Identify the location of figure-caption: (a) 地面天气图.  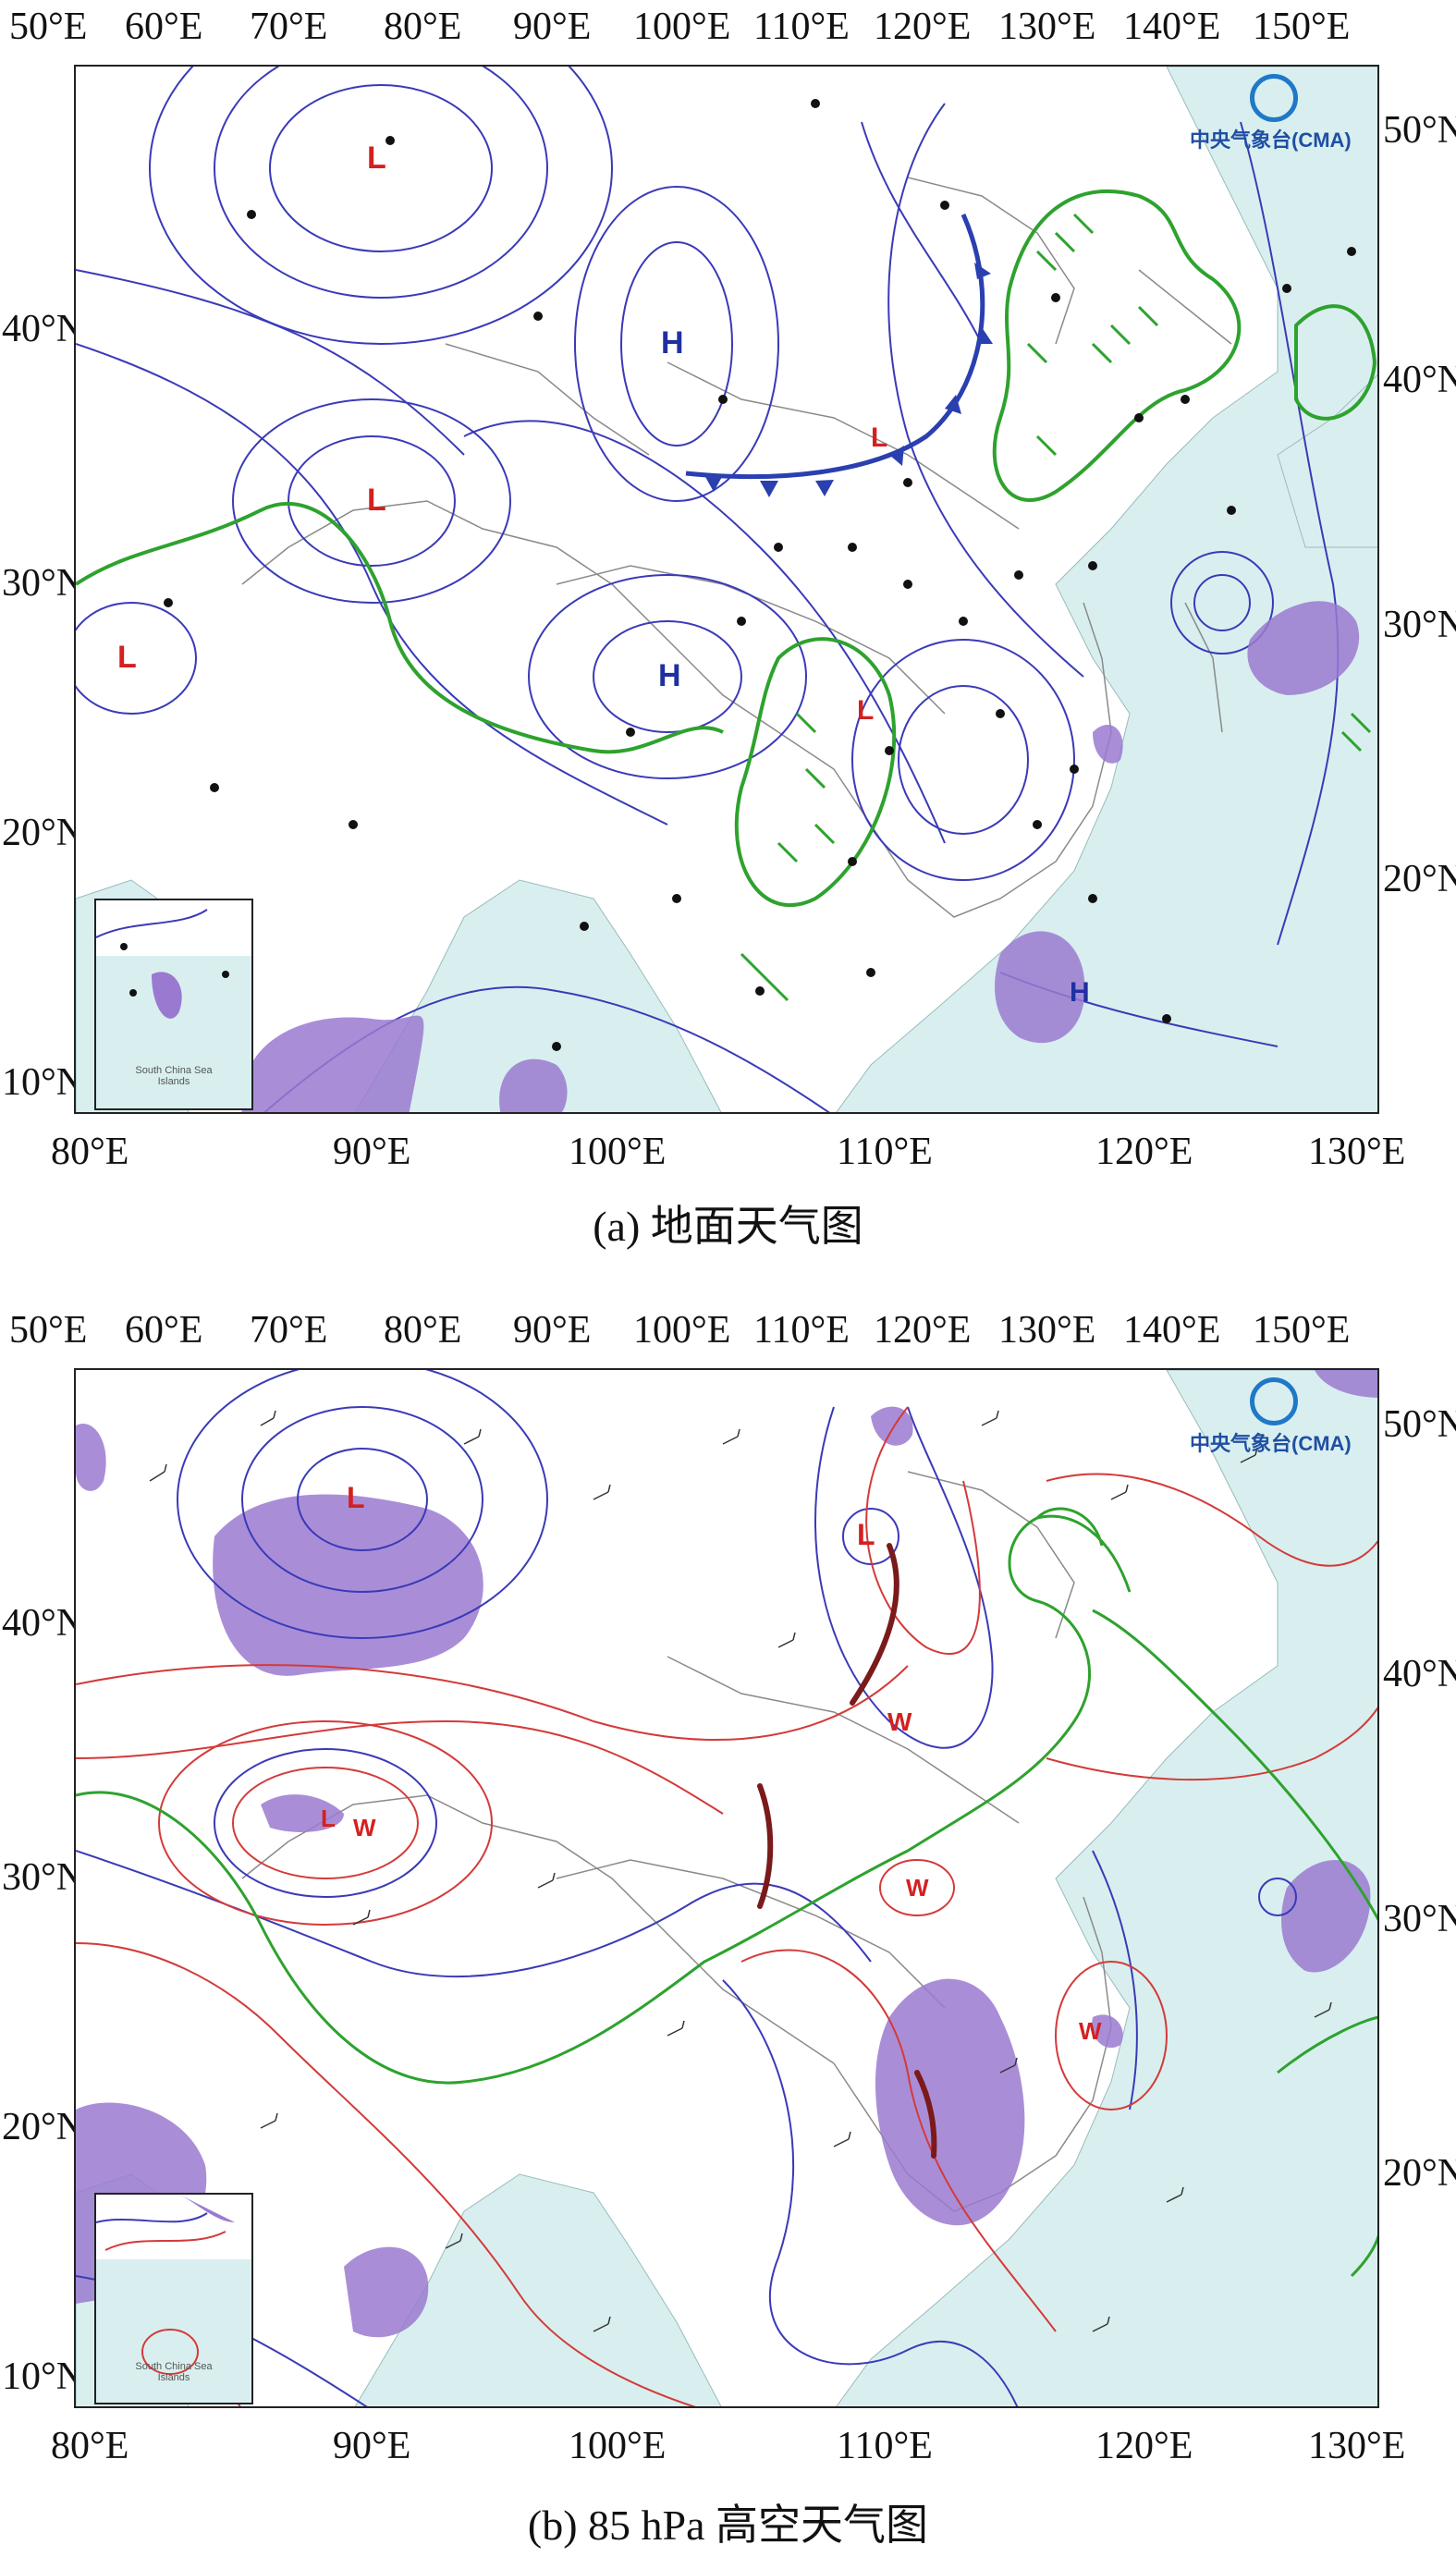
(728, 1227).